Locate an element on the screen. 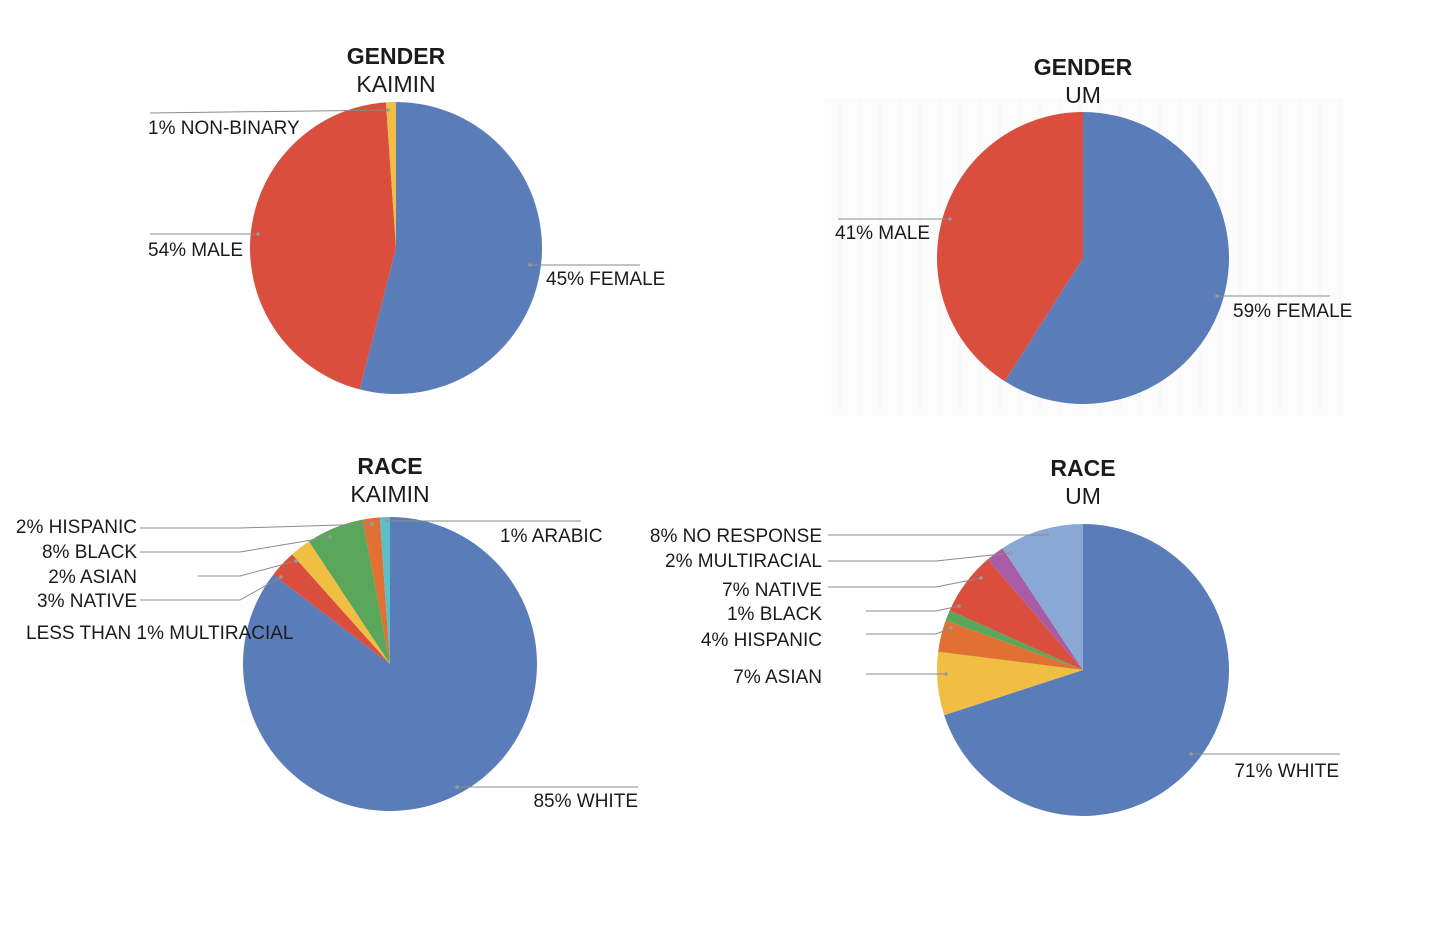 This screenshot has width=1432, height=936. pie-slice-non-binary is located at coordinates (390, 175).